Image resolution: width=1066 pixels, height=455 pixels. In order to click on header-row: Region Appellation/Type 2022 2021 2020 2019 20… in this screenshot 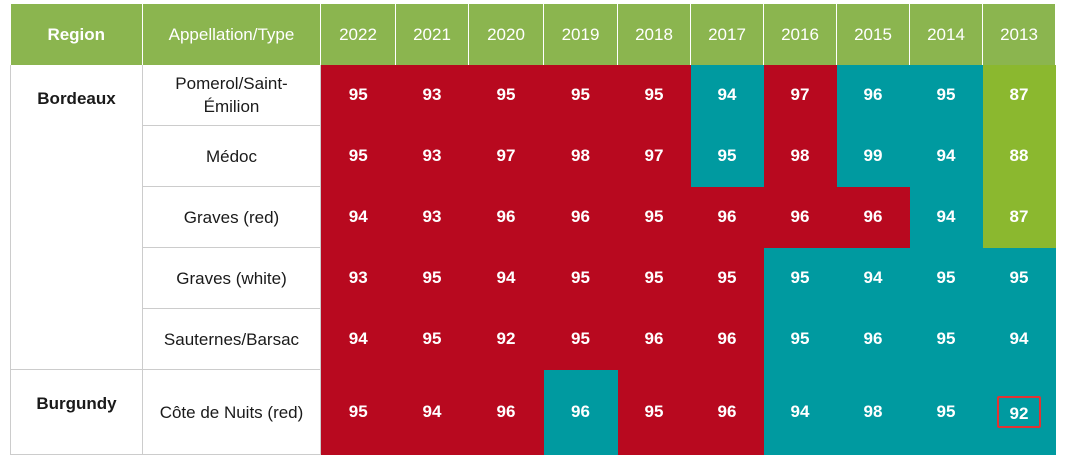, I will do `click(533, 34)`.